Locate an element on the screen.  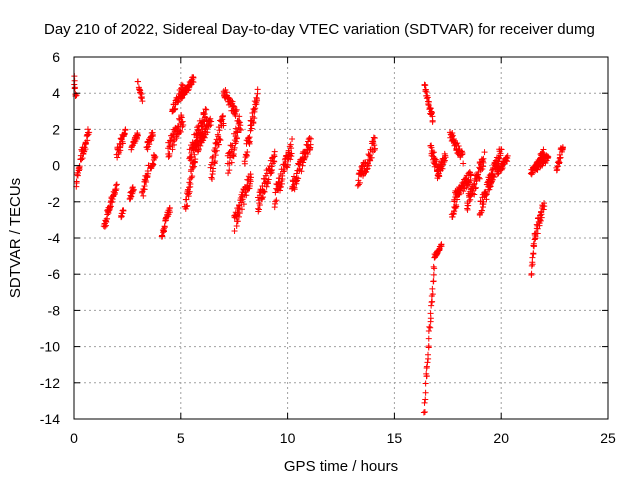
y-tick-label: -6 is located at coordinates (54, 274).